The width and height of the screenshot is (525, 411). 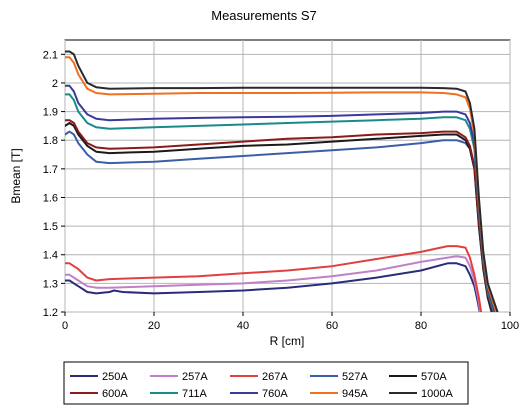 What do you see at coordinates (195, 394) in the screenshot?
I see `legend-label-711a: 711A` at bounding box center [195, 394].